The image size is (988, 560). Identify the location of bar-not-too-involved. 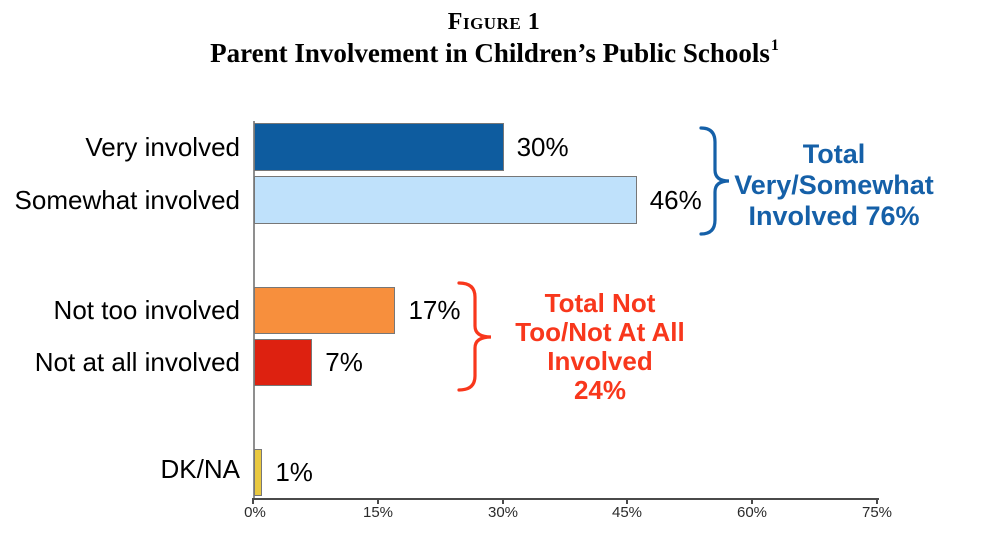
(325, 310).